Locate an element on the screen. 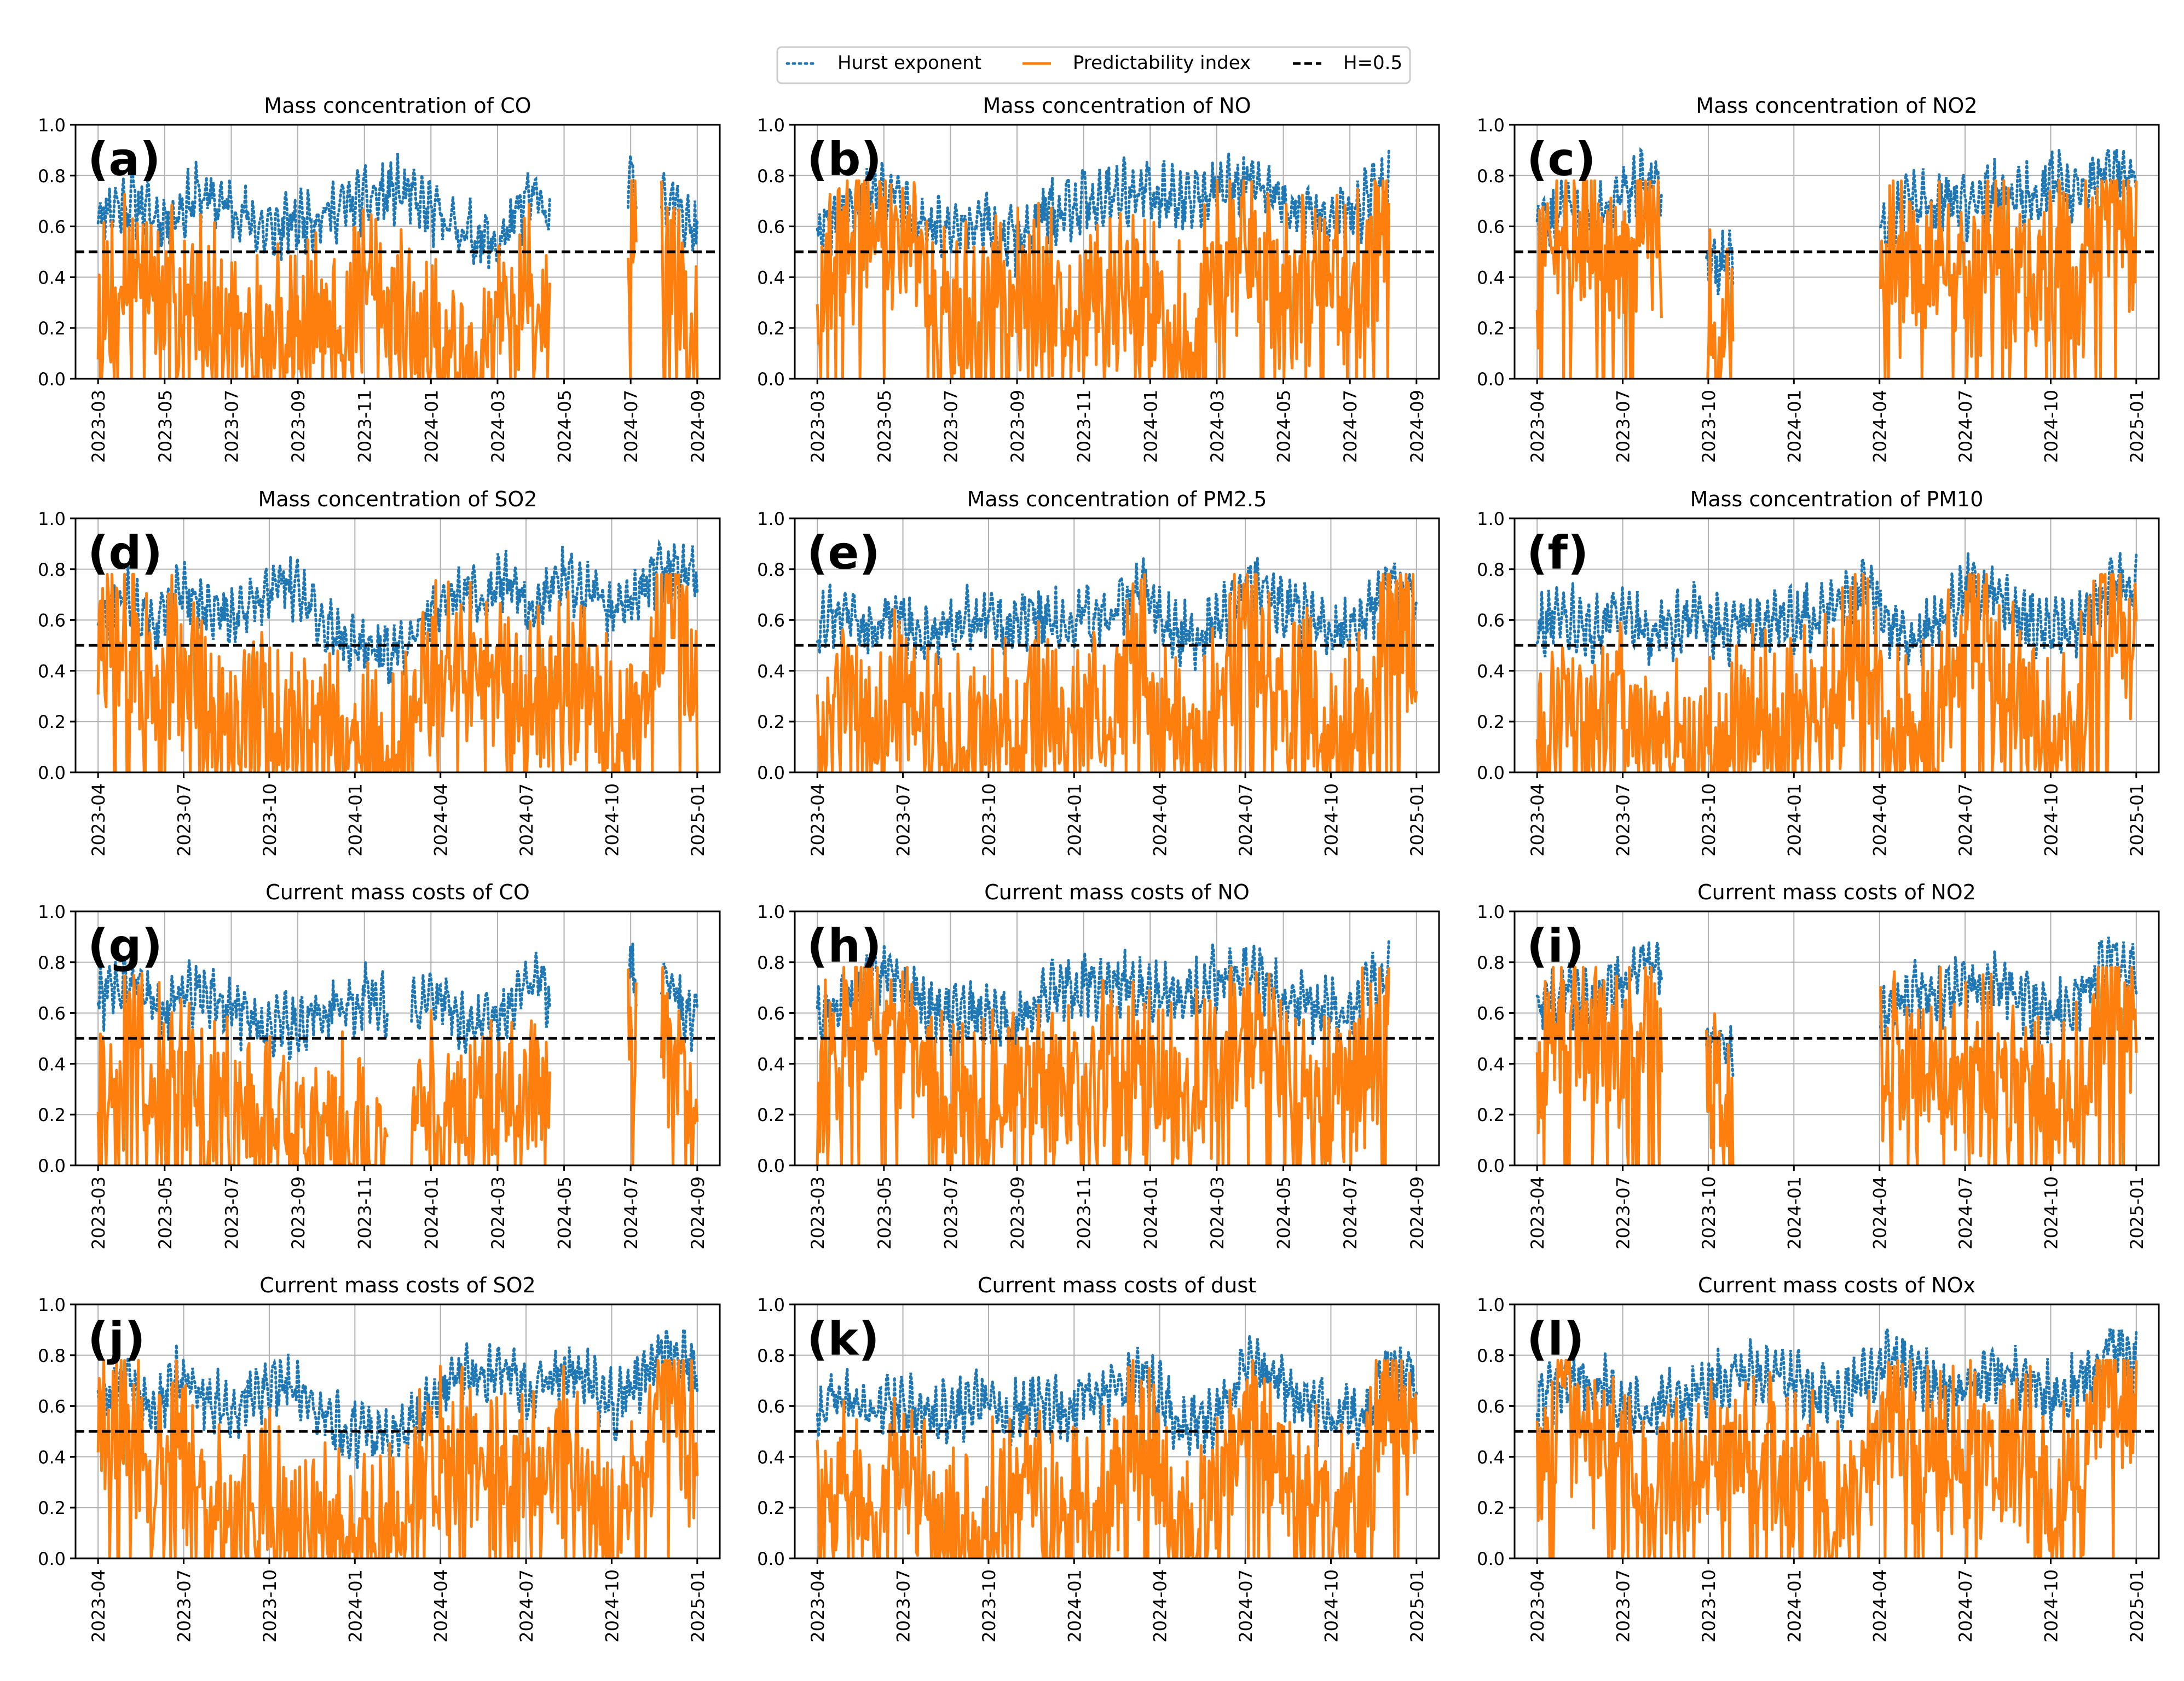  x-tick-label: 2023-05 is located at coordinates (165, 426).